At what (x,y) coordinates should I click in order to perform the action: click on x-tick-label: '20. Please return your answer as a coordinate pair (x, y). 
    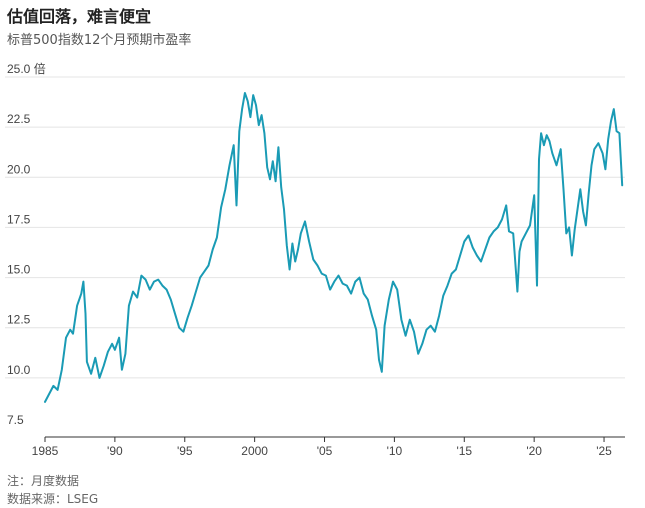
    Looking at the image, I should click on (534, 451).